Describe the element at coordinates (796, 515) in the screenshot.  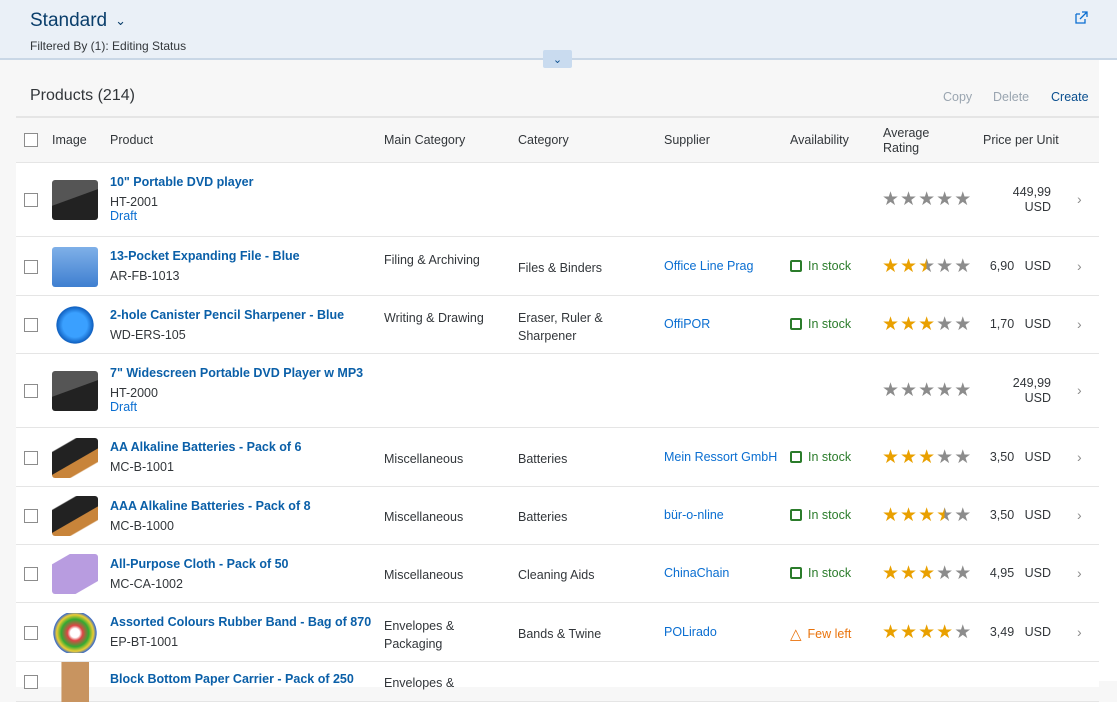
I see `success-icon` at that location.